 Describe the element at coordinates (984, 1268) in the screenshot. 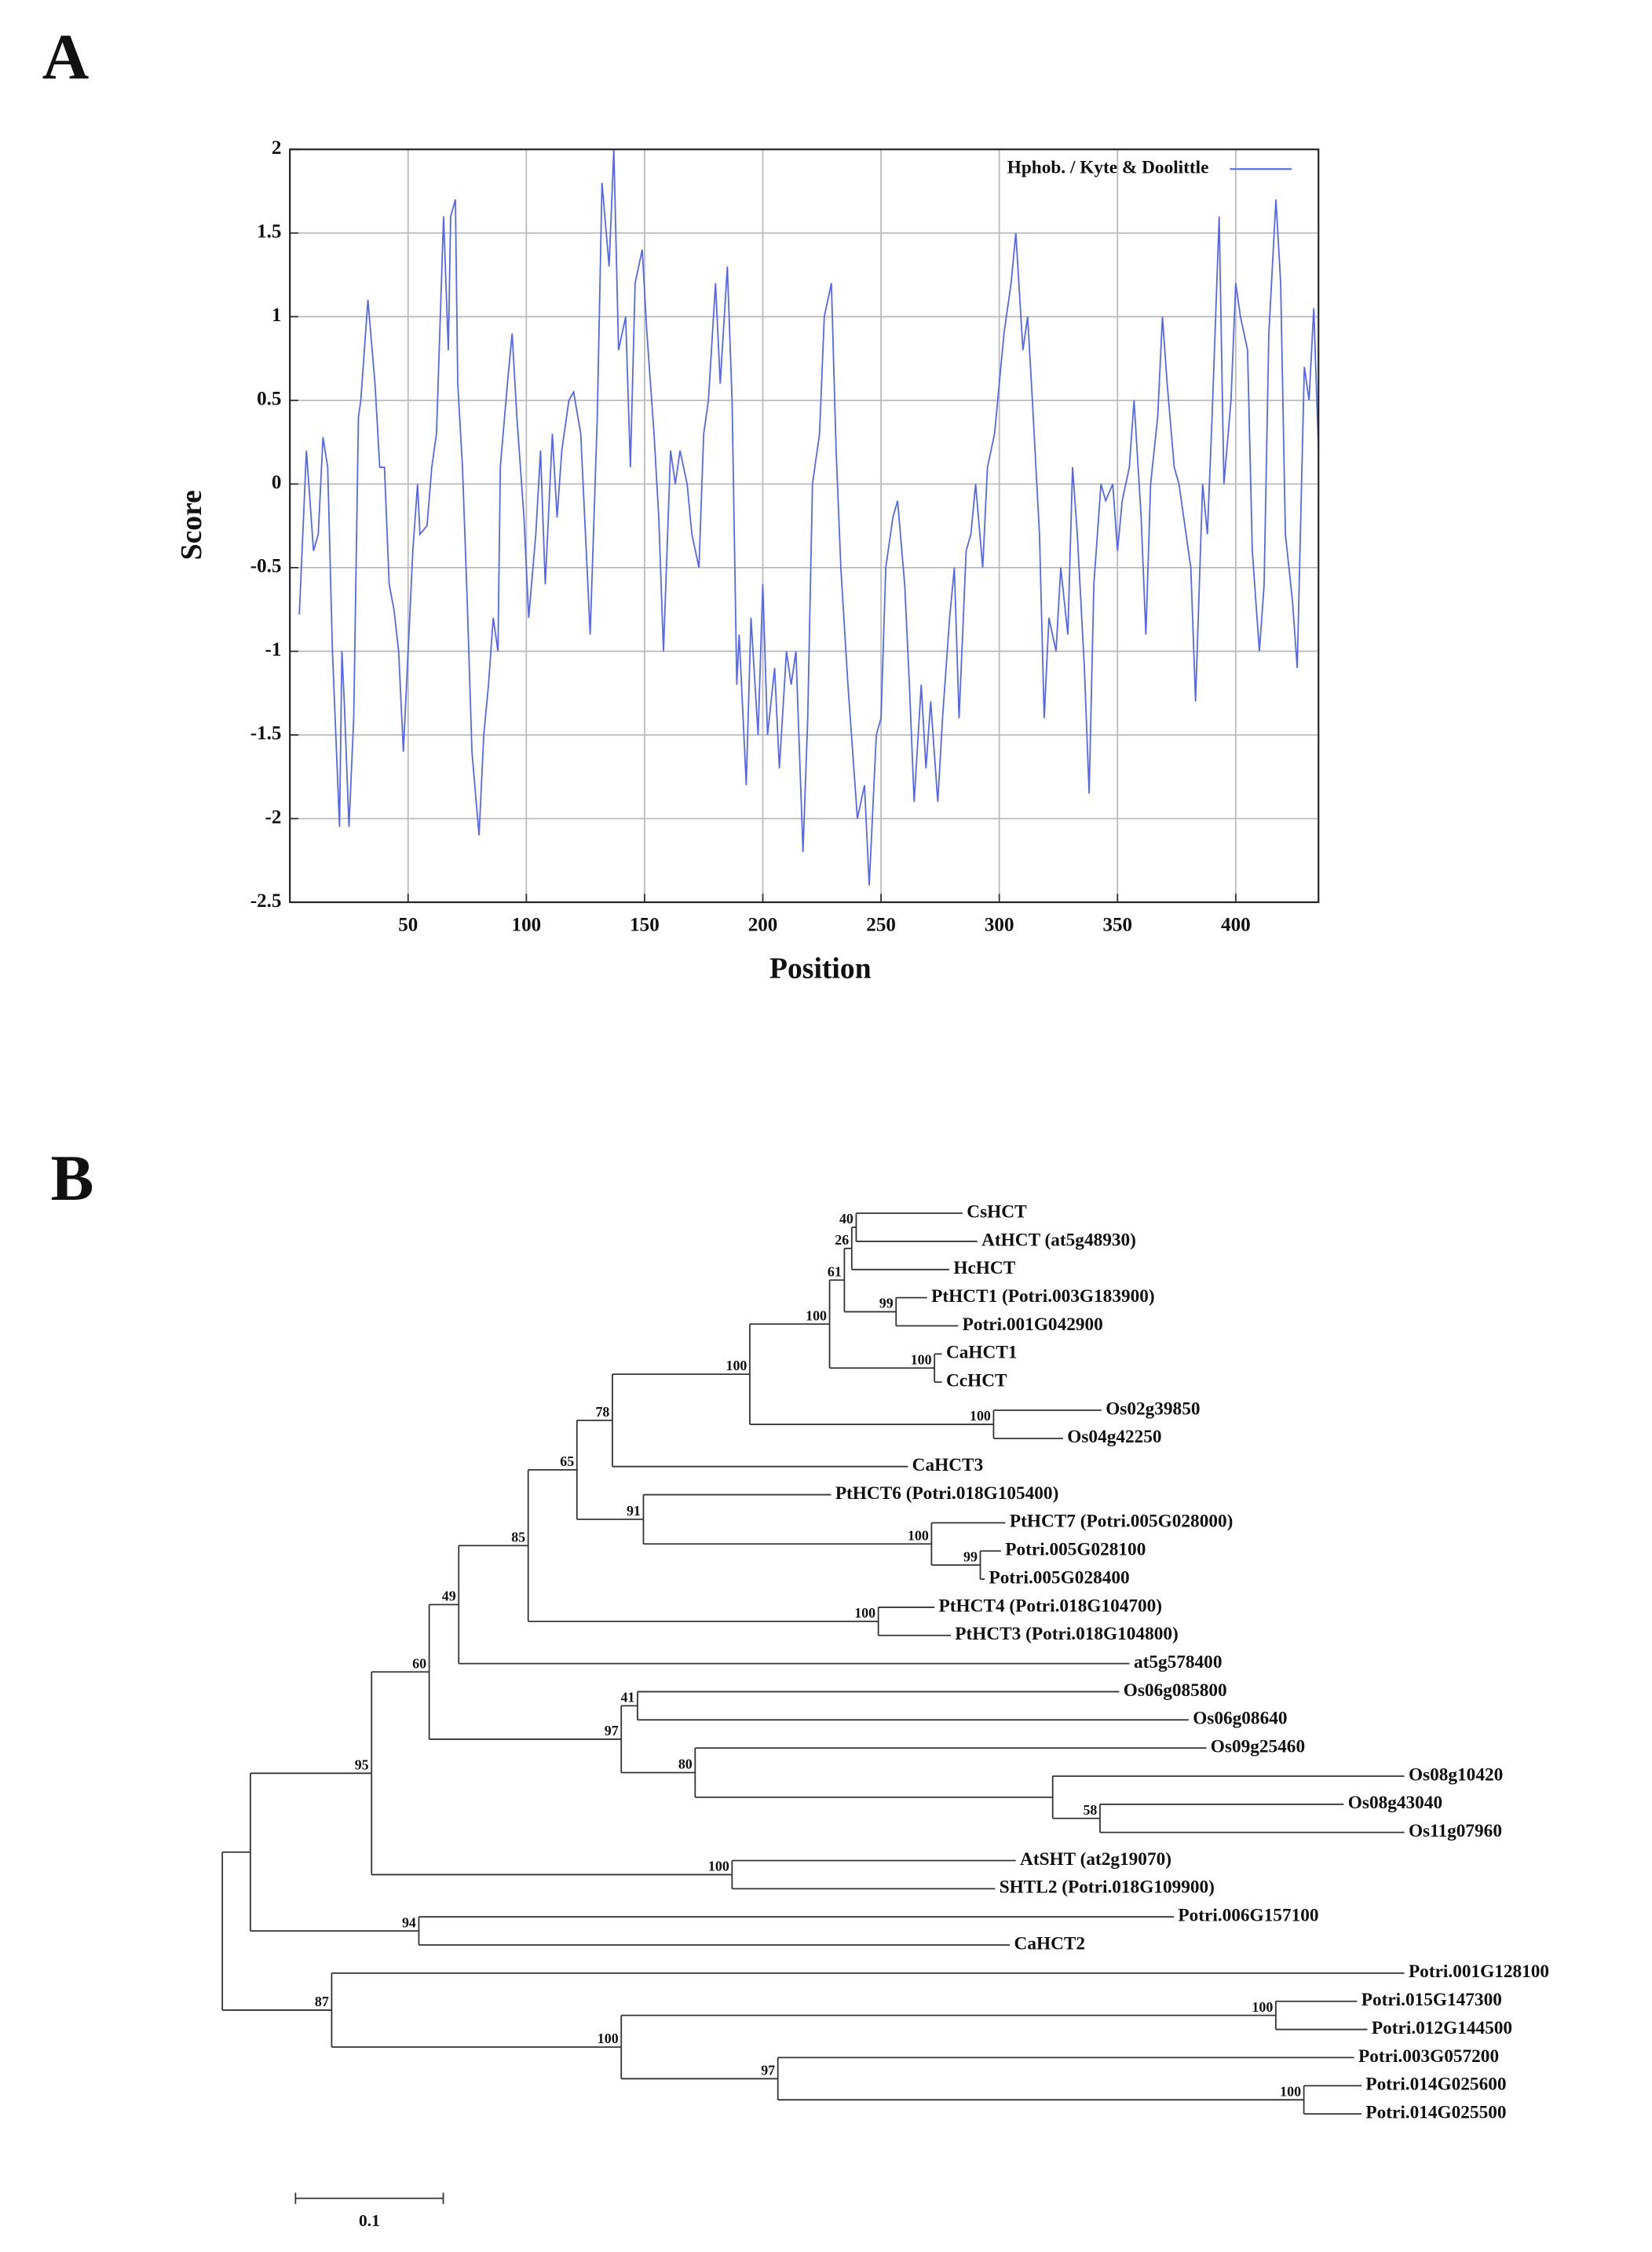

I see `leaf-label: HcHCT` at that location.